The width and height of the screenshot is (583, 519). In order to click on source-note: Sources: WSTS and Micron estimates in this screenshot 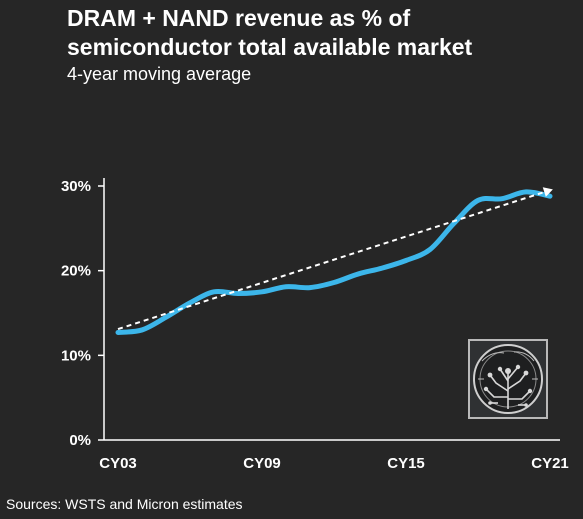, I will do `click(124, 504)`.